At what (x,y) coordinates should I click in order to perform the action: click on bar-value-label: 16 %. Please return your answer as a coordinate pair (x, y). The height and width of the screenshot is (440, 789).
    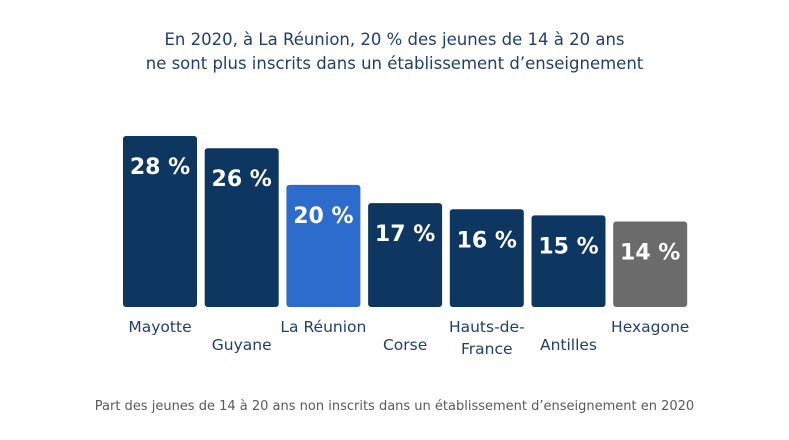
    Looking at the image, I should click on (487, 240).